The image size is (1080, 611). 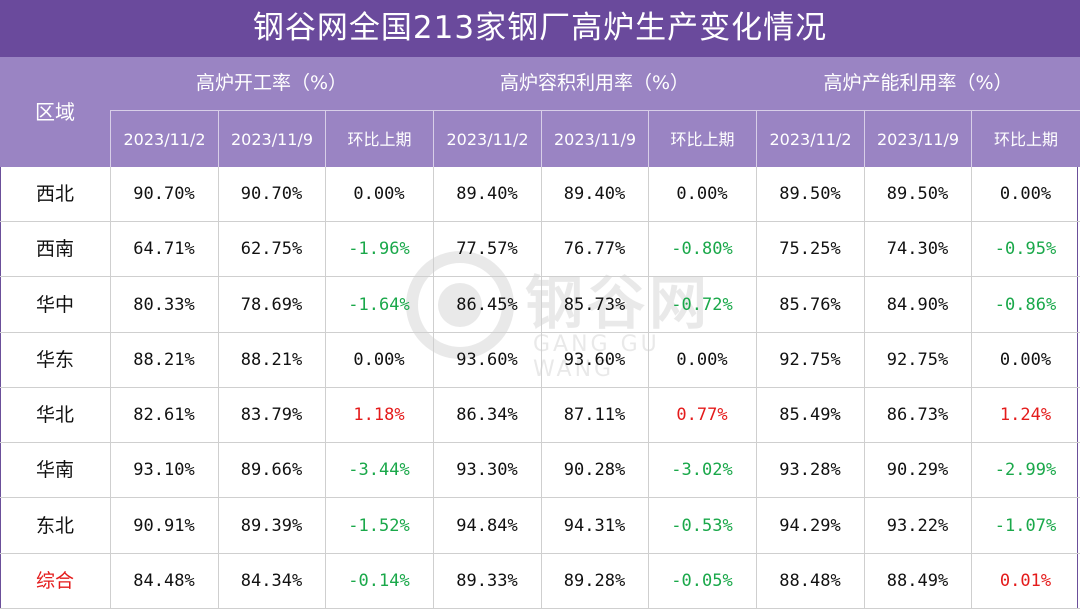 What do you see at coordinates (702, 304) in the screenshot?
I see `change-cell: -0.72%` at bounding box center [702, 304].